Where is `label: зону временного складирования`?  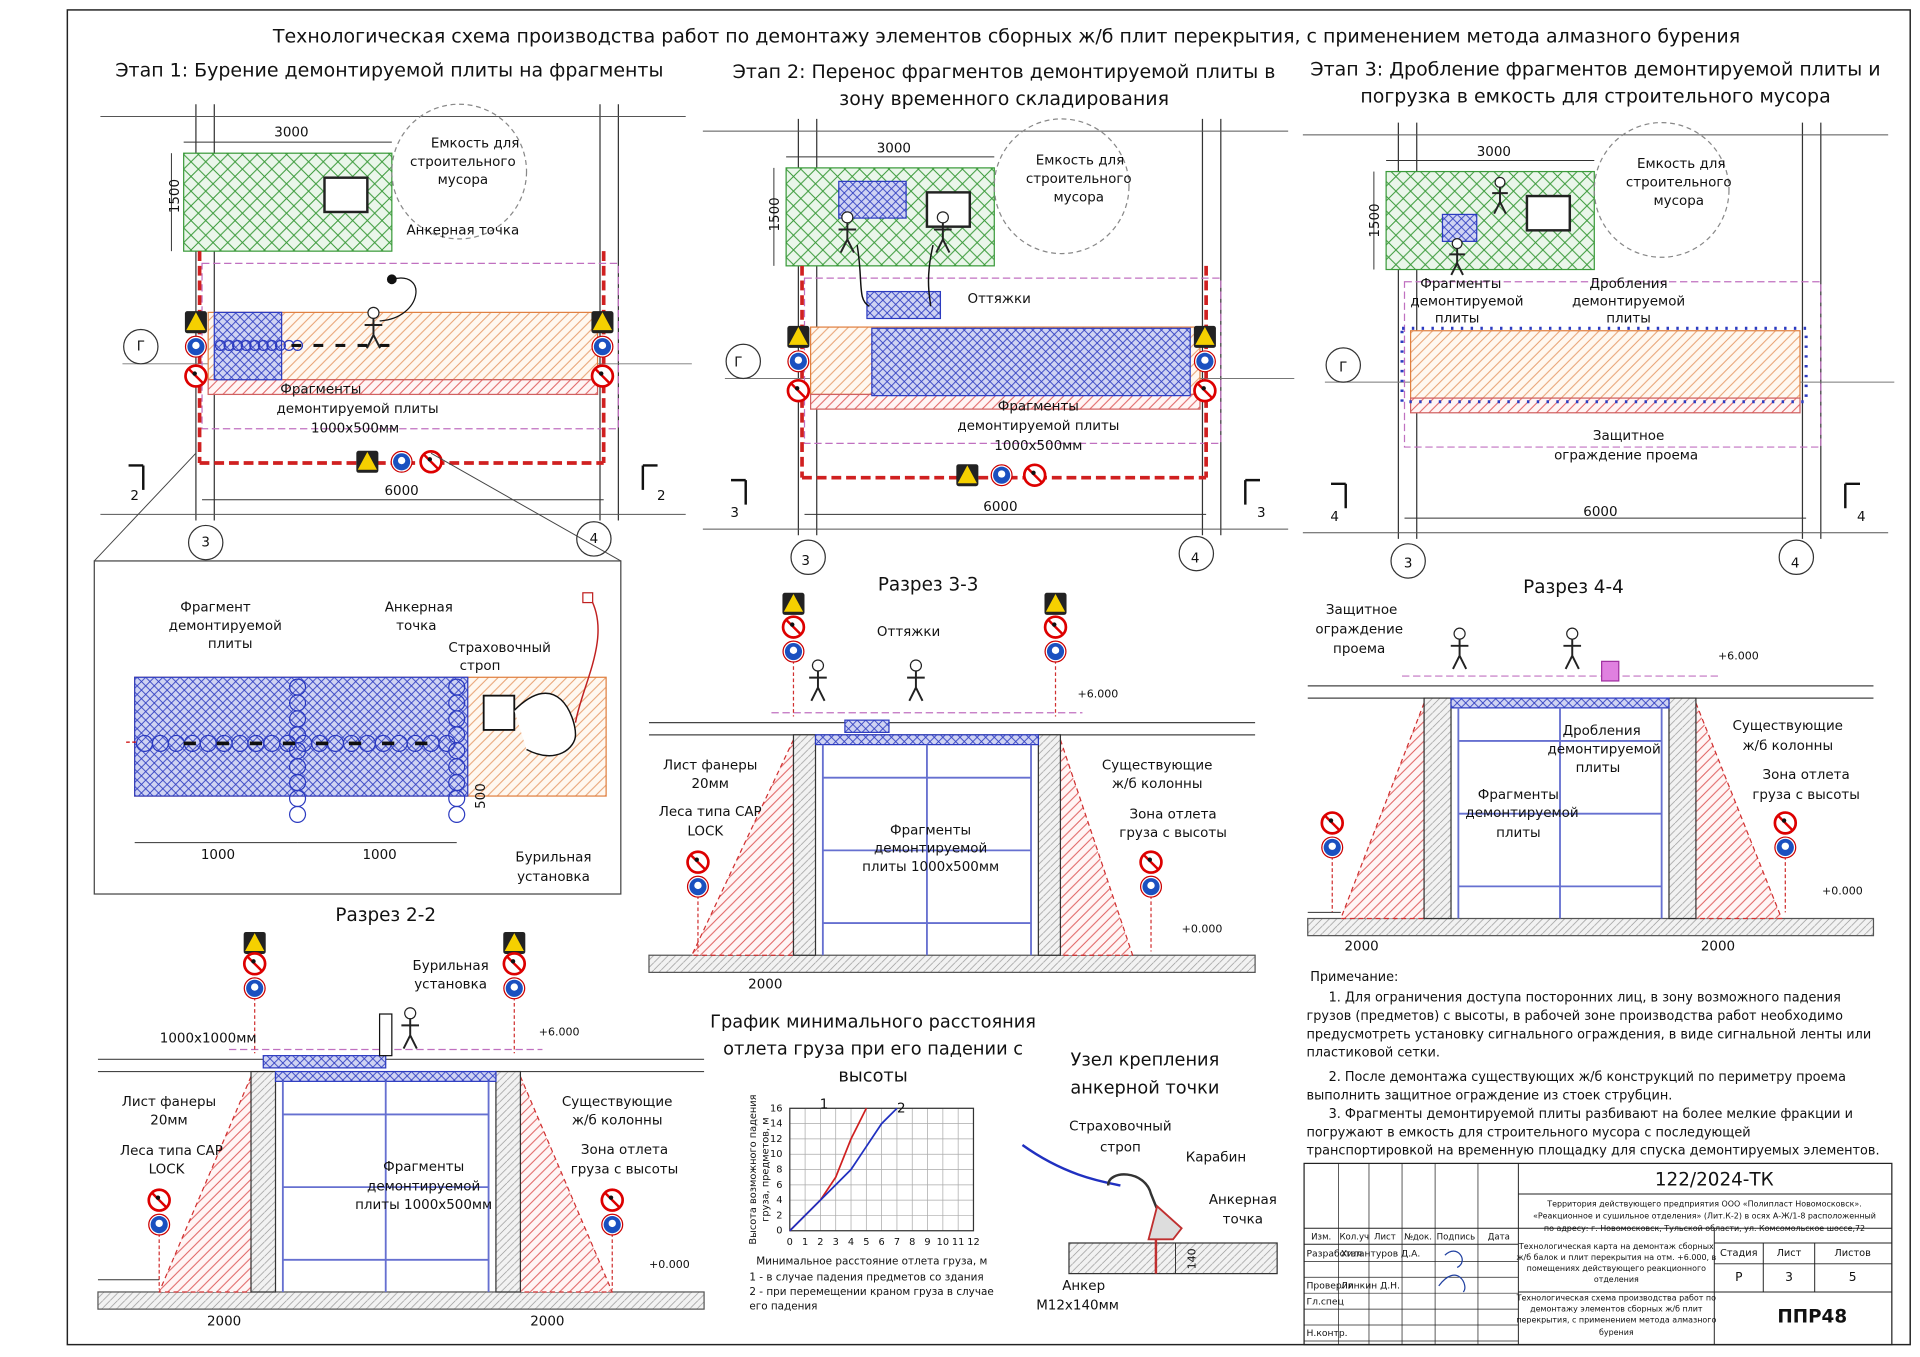 label: зону временного складирования is located at coordinates (1004, 99).